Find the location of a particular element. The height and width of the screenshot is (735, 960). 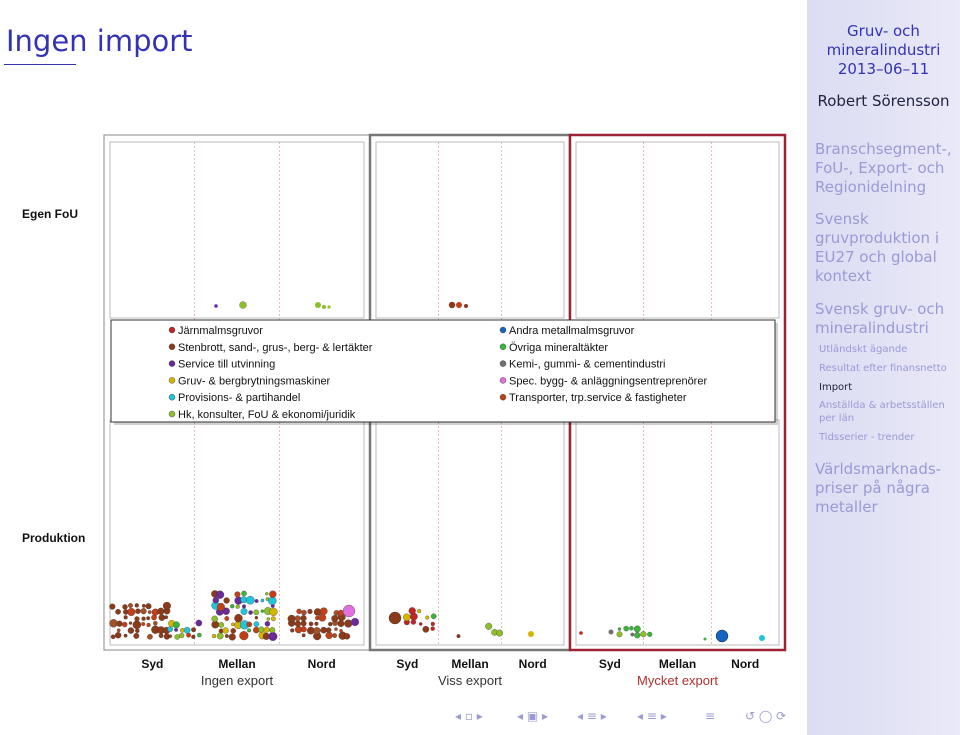

legend-label: Transporter, trp.service & fastigheter is located at coordinates (598, 398).